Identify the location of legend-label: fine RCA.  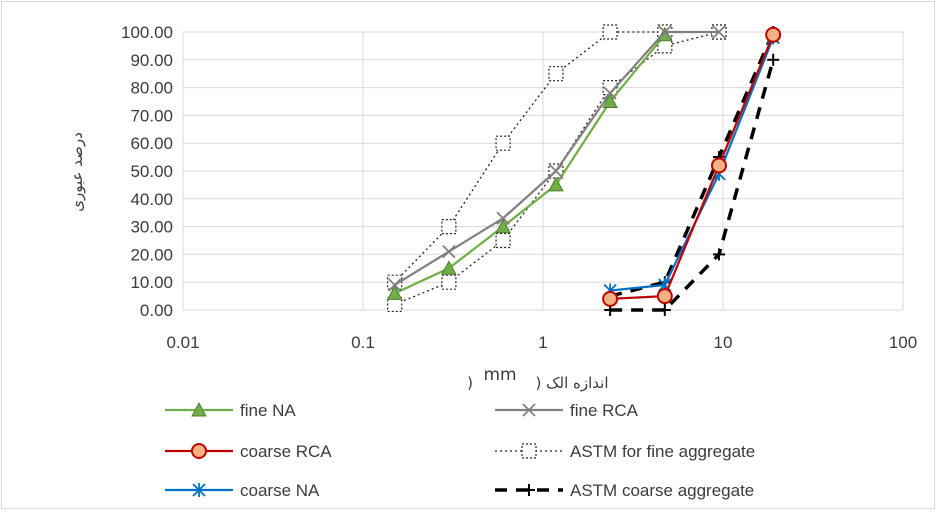
(604, 410).